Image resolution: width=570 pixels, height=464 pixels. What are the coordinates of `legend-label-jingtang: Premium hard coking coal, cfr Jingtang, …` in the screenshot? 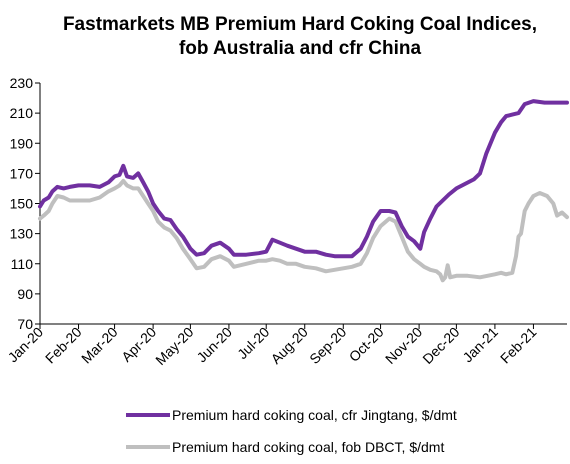 It's located at (314, 415).